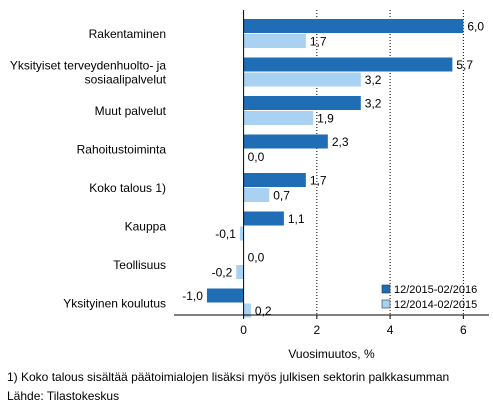 The image size is (493, 416). What do you see at coordinates (263, 311) in the screenshot?
I see `data-label: 0,2` at bounding box center [263, 311].